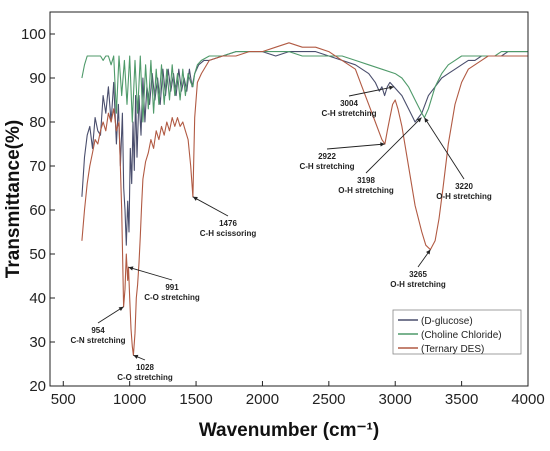 Image resolution: width=550 pixels, height=451 pixels. I want to click on y-tick-label: 20, so click(37, 386).